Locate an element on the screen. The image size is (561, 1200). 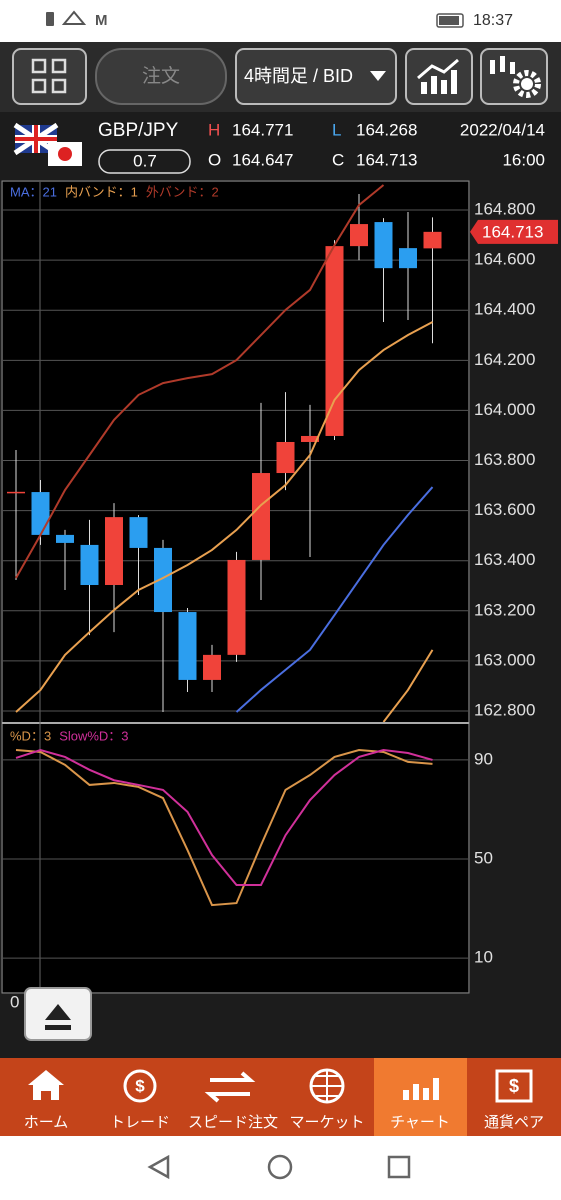
y-tick-label: 163.200 is located at coordinates (504, 609).